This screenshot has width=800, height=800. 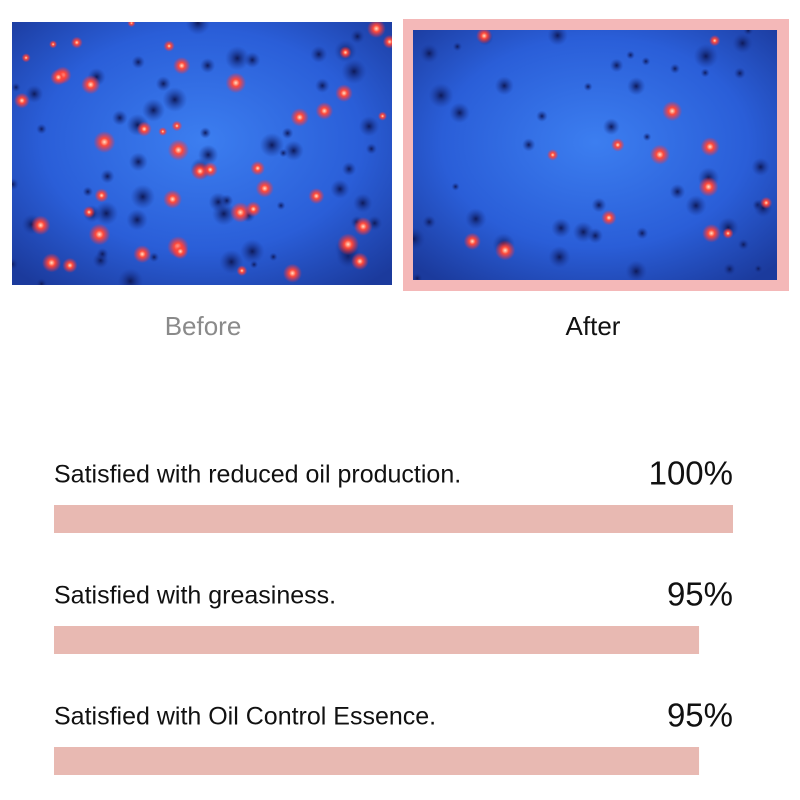 What do you see at coordinates (700, 594) in the screenshot?
I see `value-label: 95%` at bounding box center [700, 594].